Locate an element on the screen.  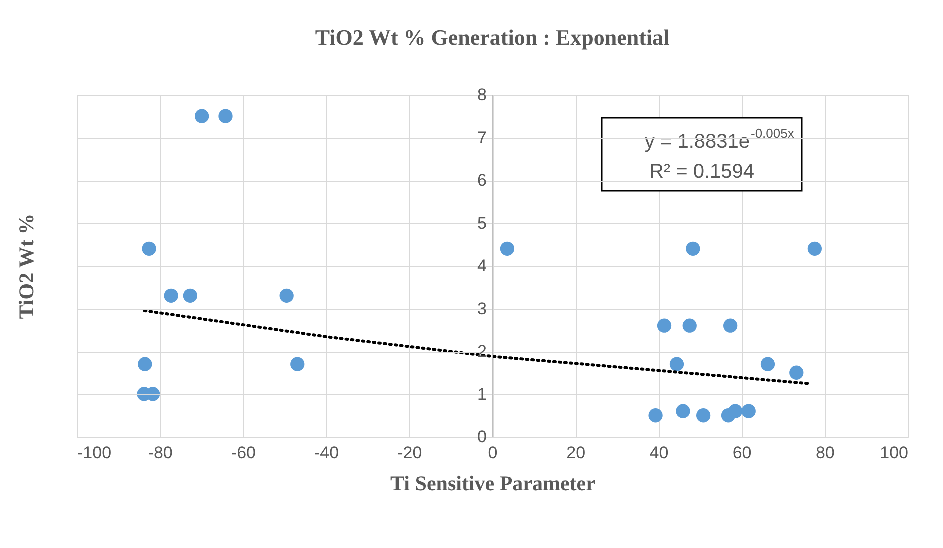
y-tick-label: 0 is located at coordinates (482, 437).